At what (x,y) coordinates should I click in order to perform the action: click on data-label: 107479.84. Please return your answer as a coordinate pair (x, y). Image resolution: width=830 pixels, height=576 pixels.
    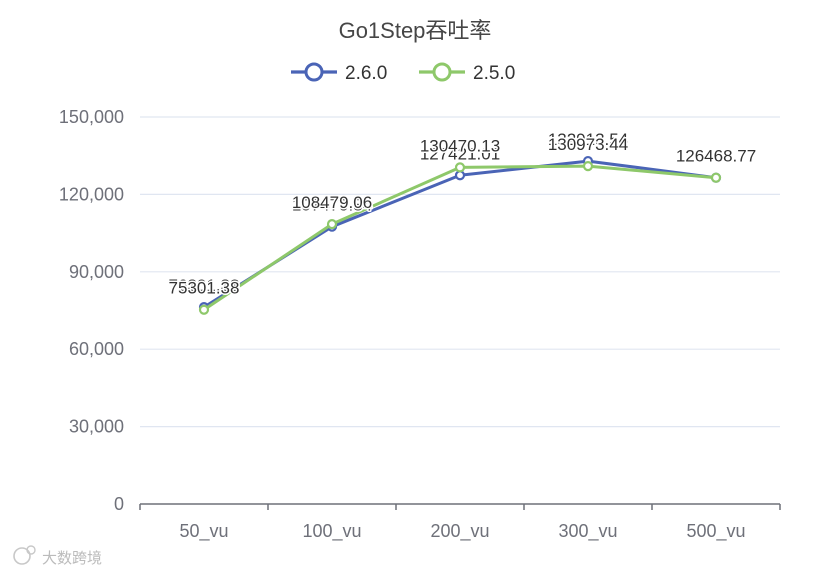
    Looking at the image, I should click on (332, 205).